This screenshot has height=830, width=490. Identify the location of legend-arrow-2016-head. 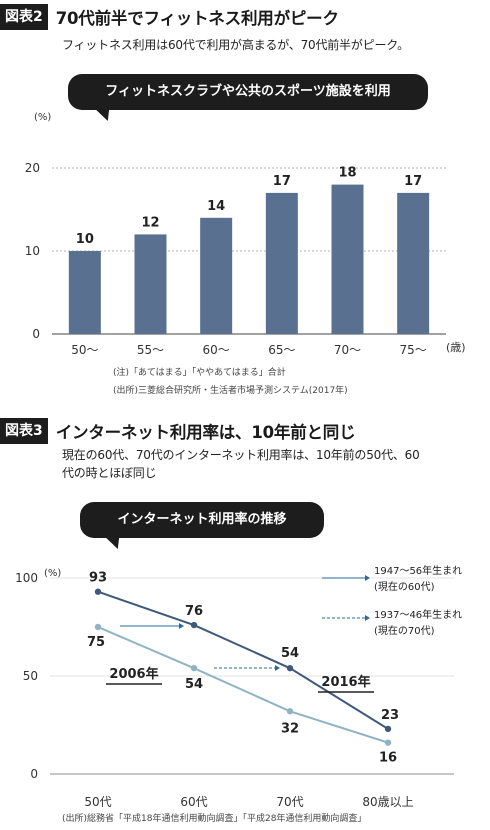
(367, 578).